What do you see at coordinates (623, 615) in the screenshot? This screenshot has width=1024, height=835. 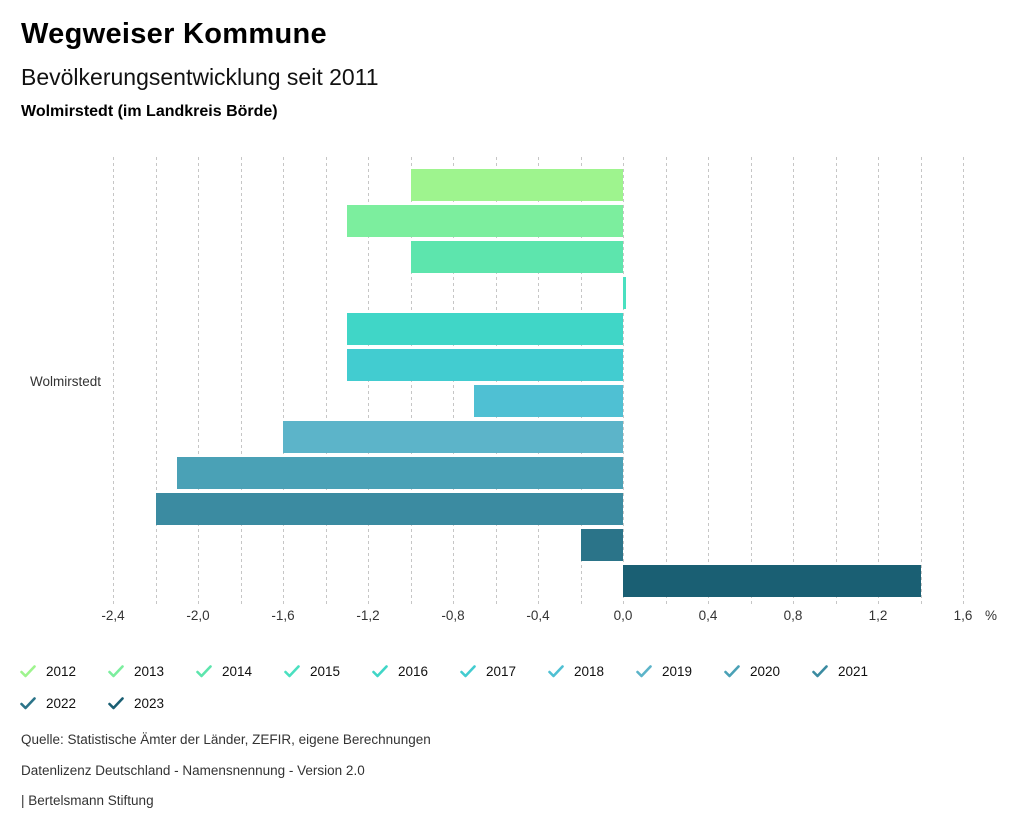 I see `axis-tick-label: 0,0` at bounding box center [623, 615].